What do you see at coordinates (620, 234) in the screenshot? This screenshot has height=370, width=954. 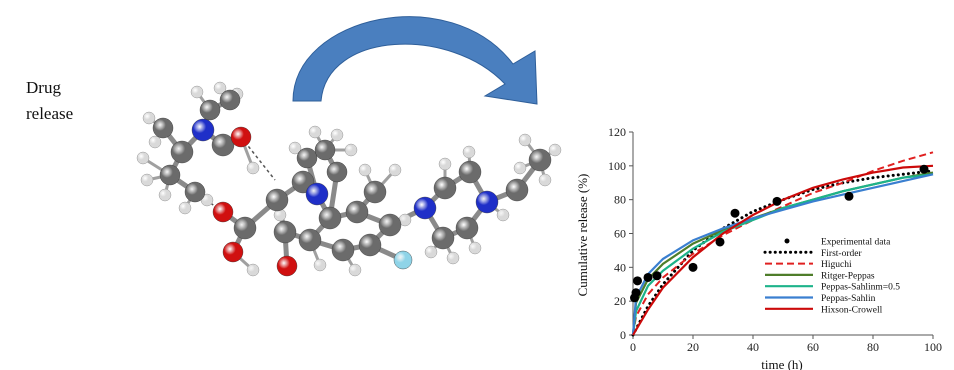 I see `chart-y-tick-label: 60` at bounding box center [620, 234].